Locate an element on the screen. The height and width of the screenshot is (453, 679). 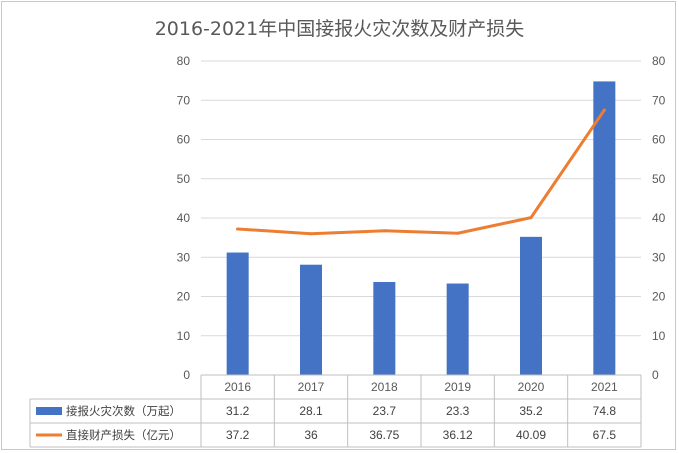
y-tick-label-left: 30 is located at coordinates (184, 257).